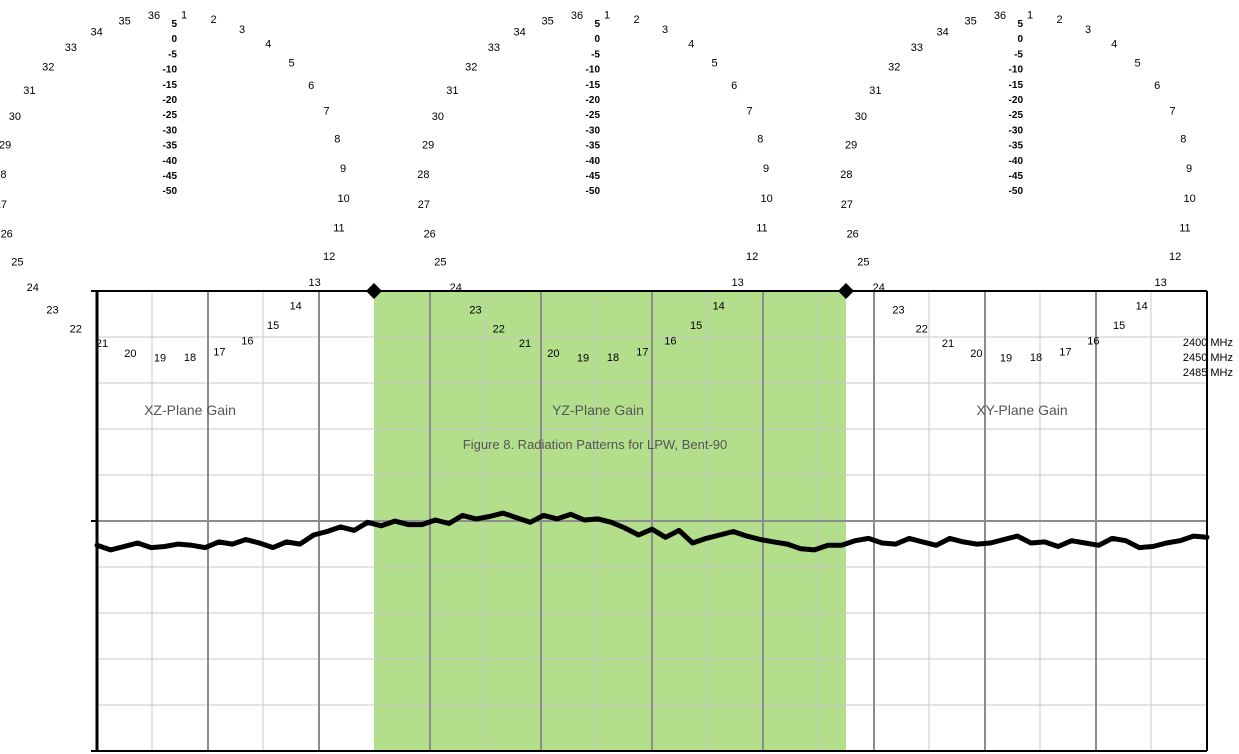  Describe the element at coordinates (1208, 358) in the screenshot. I see `legend-entry: 2450 MHz` at that location.